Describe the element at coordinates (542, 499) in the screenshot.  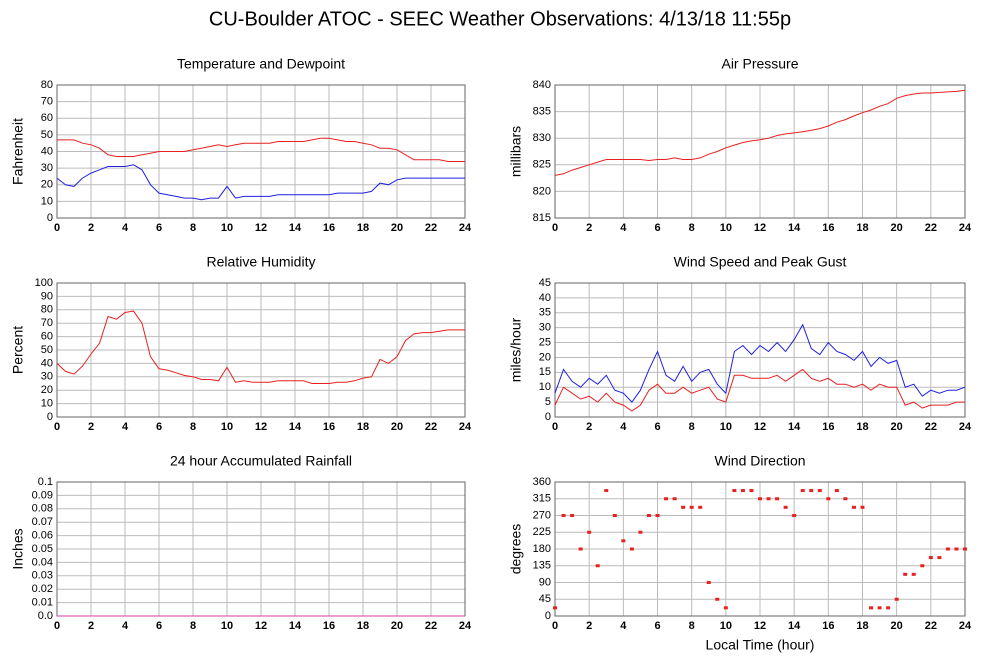
I see `y-tick-label: 315` at that location.